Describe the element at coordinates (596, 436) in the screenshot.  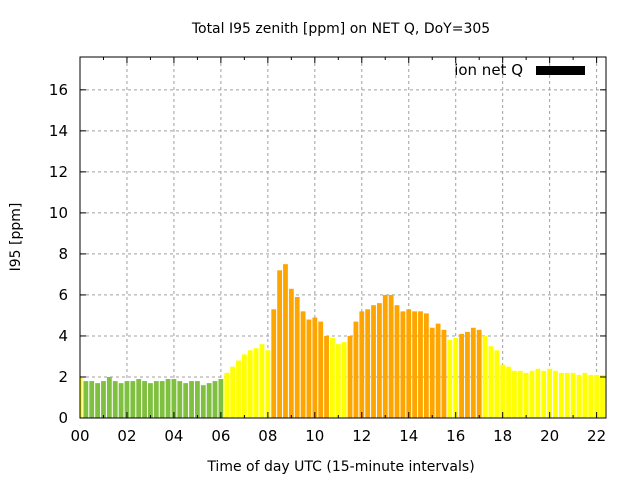
I see `x-tick-label: 22` at that location.